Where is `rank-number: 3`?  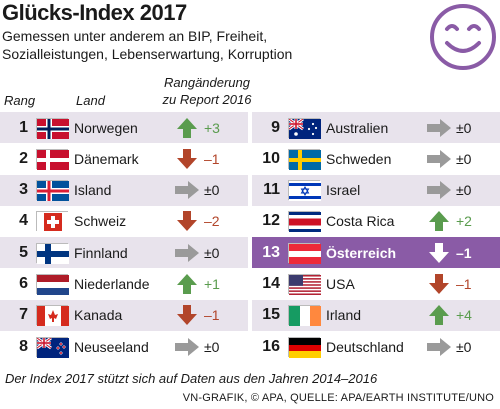 rank-number: 3 is located at coordinates (23, 190).